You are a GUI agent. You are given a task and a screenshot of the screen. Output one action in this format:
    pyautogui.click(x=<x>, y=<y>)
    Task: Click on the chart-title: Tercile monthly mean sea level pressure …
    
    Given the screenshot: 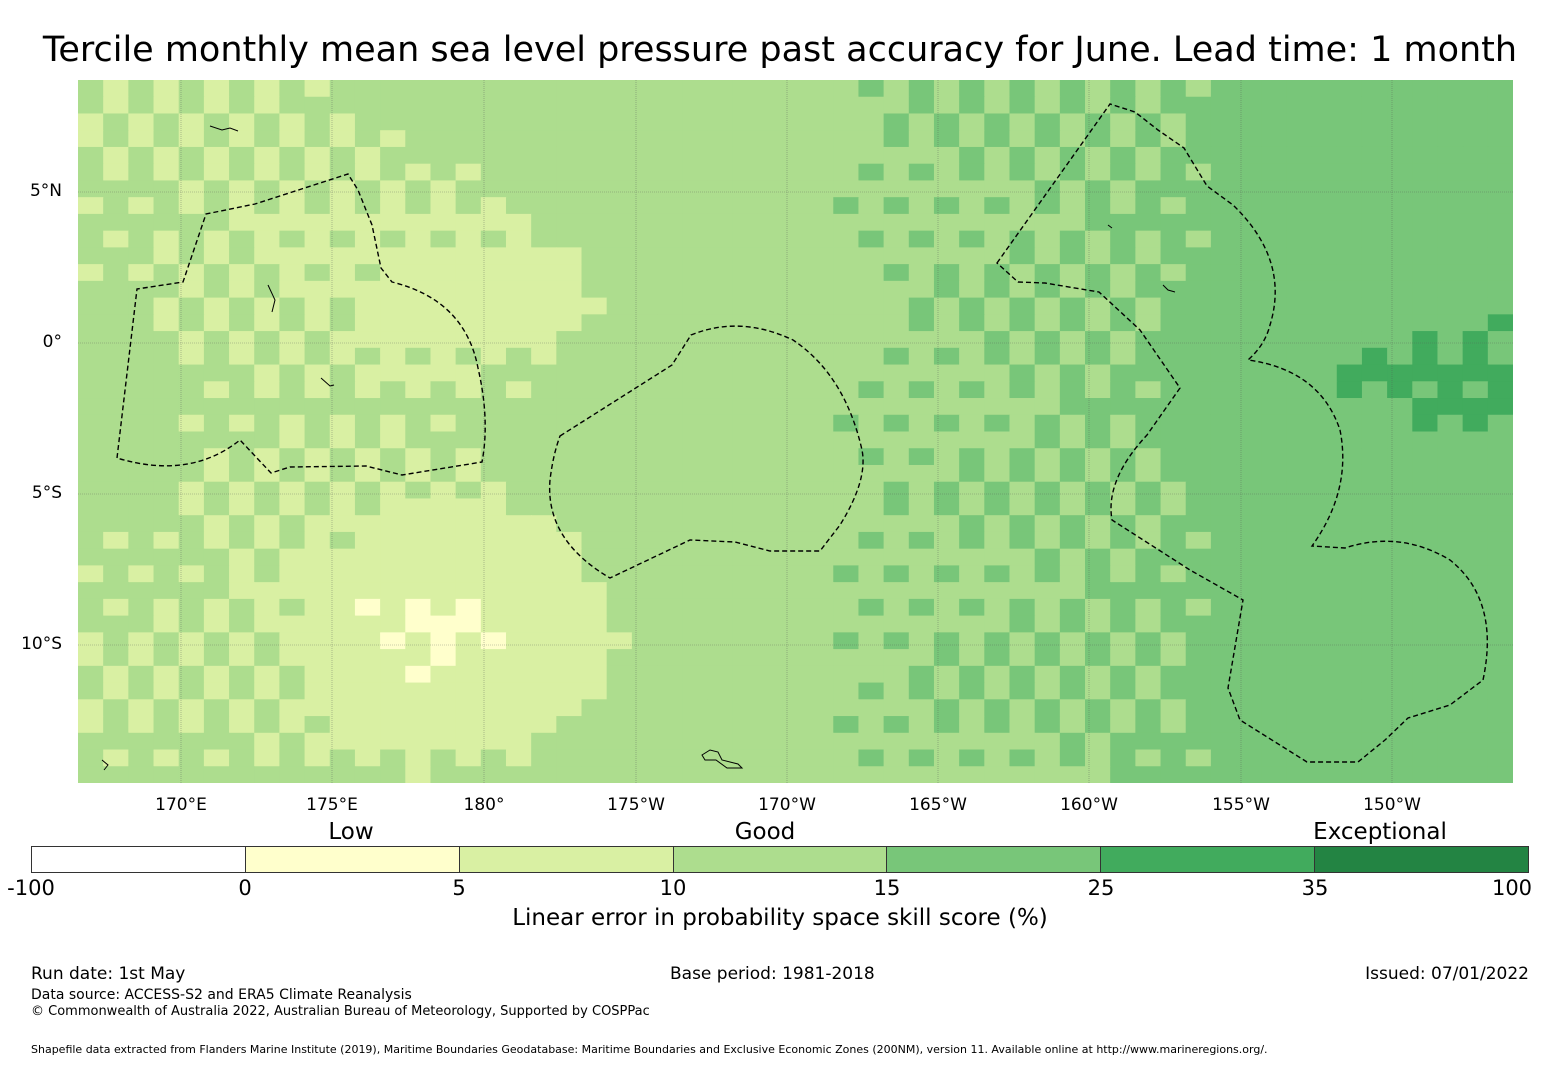 What is the action you would take?
    pyautogui.click(x=780, y=50)
    